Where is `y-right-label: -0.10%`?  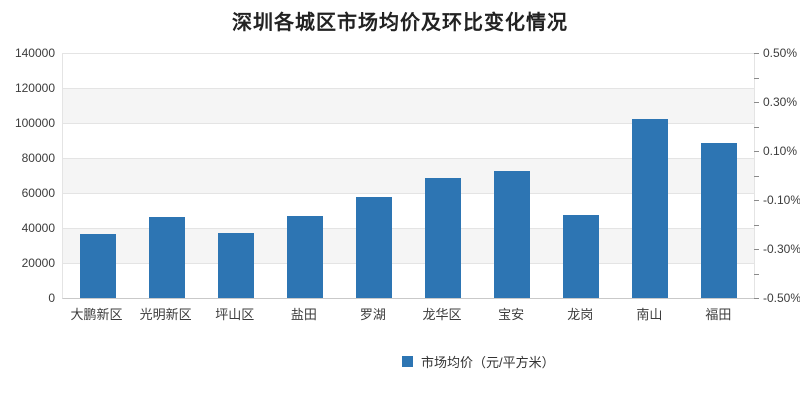
y-right-label: -0.10% is located at coordinates (781, 200).